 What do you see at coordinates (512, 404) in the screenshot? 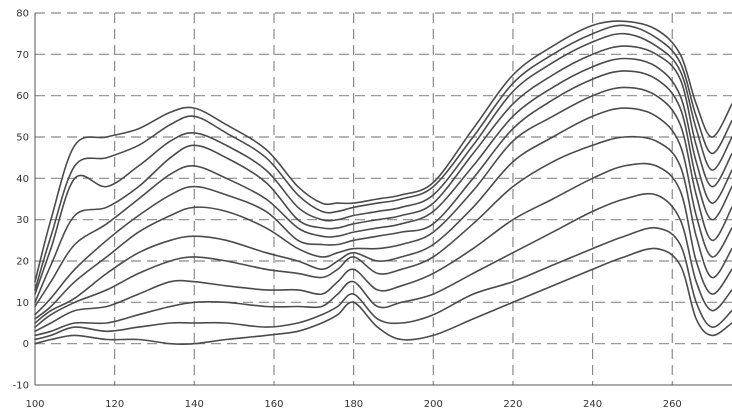
I see `x-tick-label: 220` at bounding box center [512, 404].